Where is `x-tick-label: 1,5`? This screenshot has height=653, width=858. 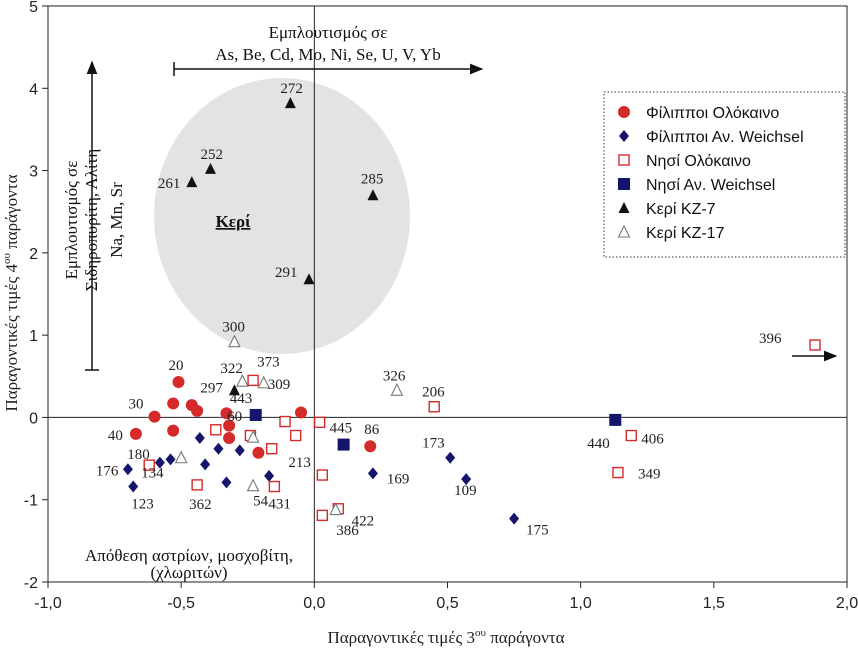 x-tick-label: 1,5 is located at coordinates (714, 603).